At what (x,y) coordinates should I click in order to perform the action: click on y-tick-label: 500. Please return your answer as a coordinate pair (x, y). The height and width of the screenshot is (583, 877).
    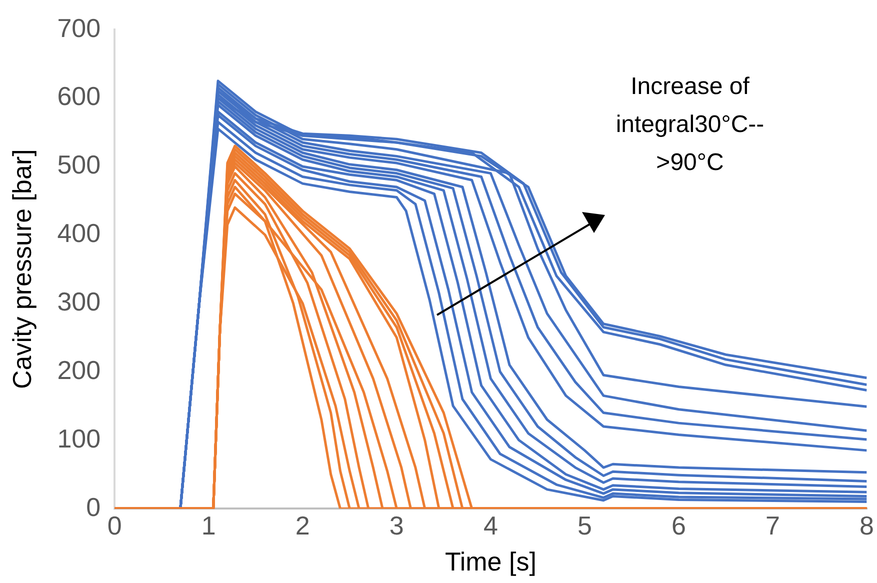
    Looking at the image, I should click on (79, 165).